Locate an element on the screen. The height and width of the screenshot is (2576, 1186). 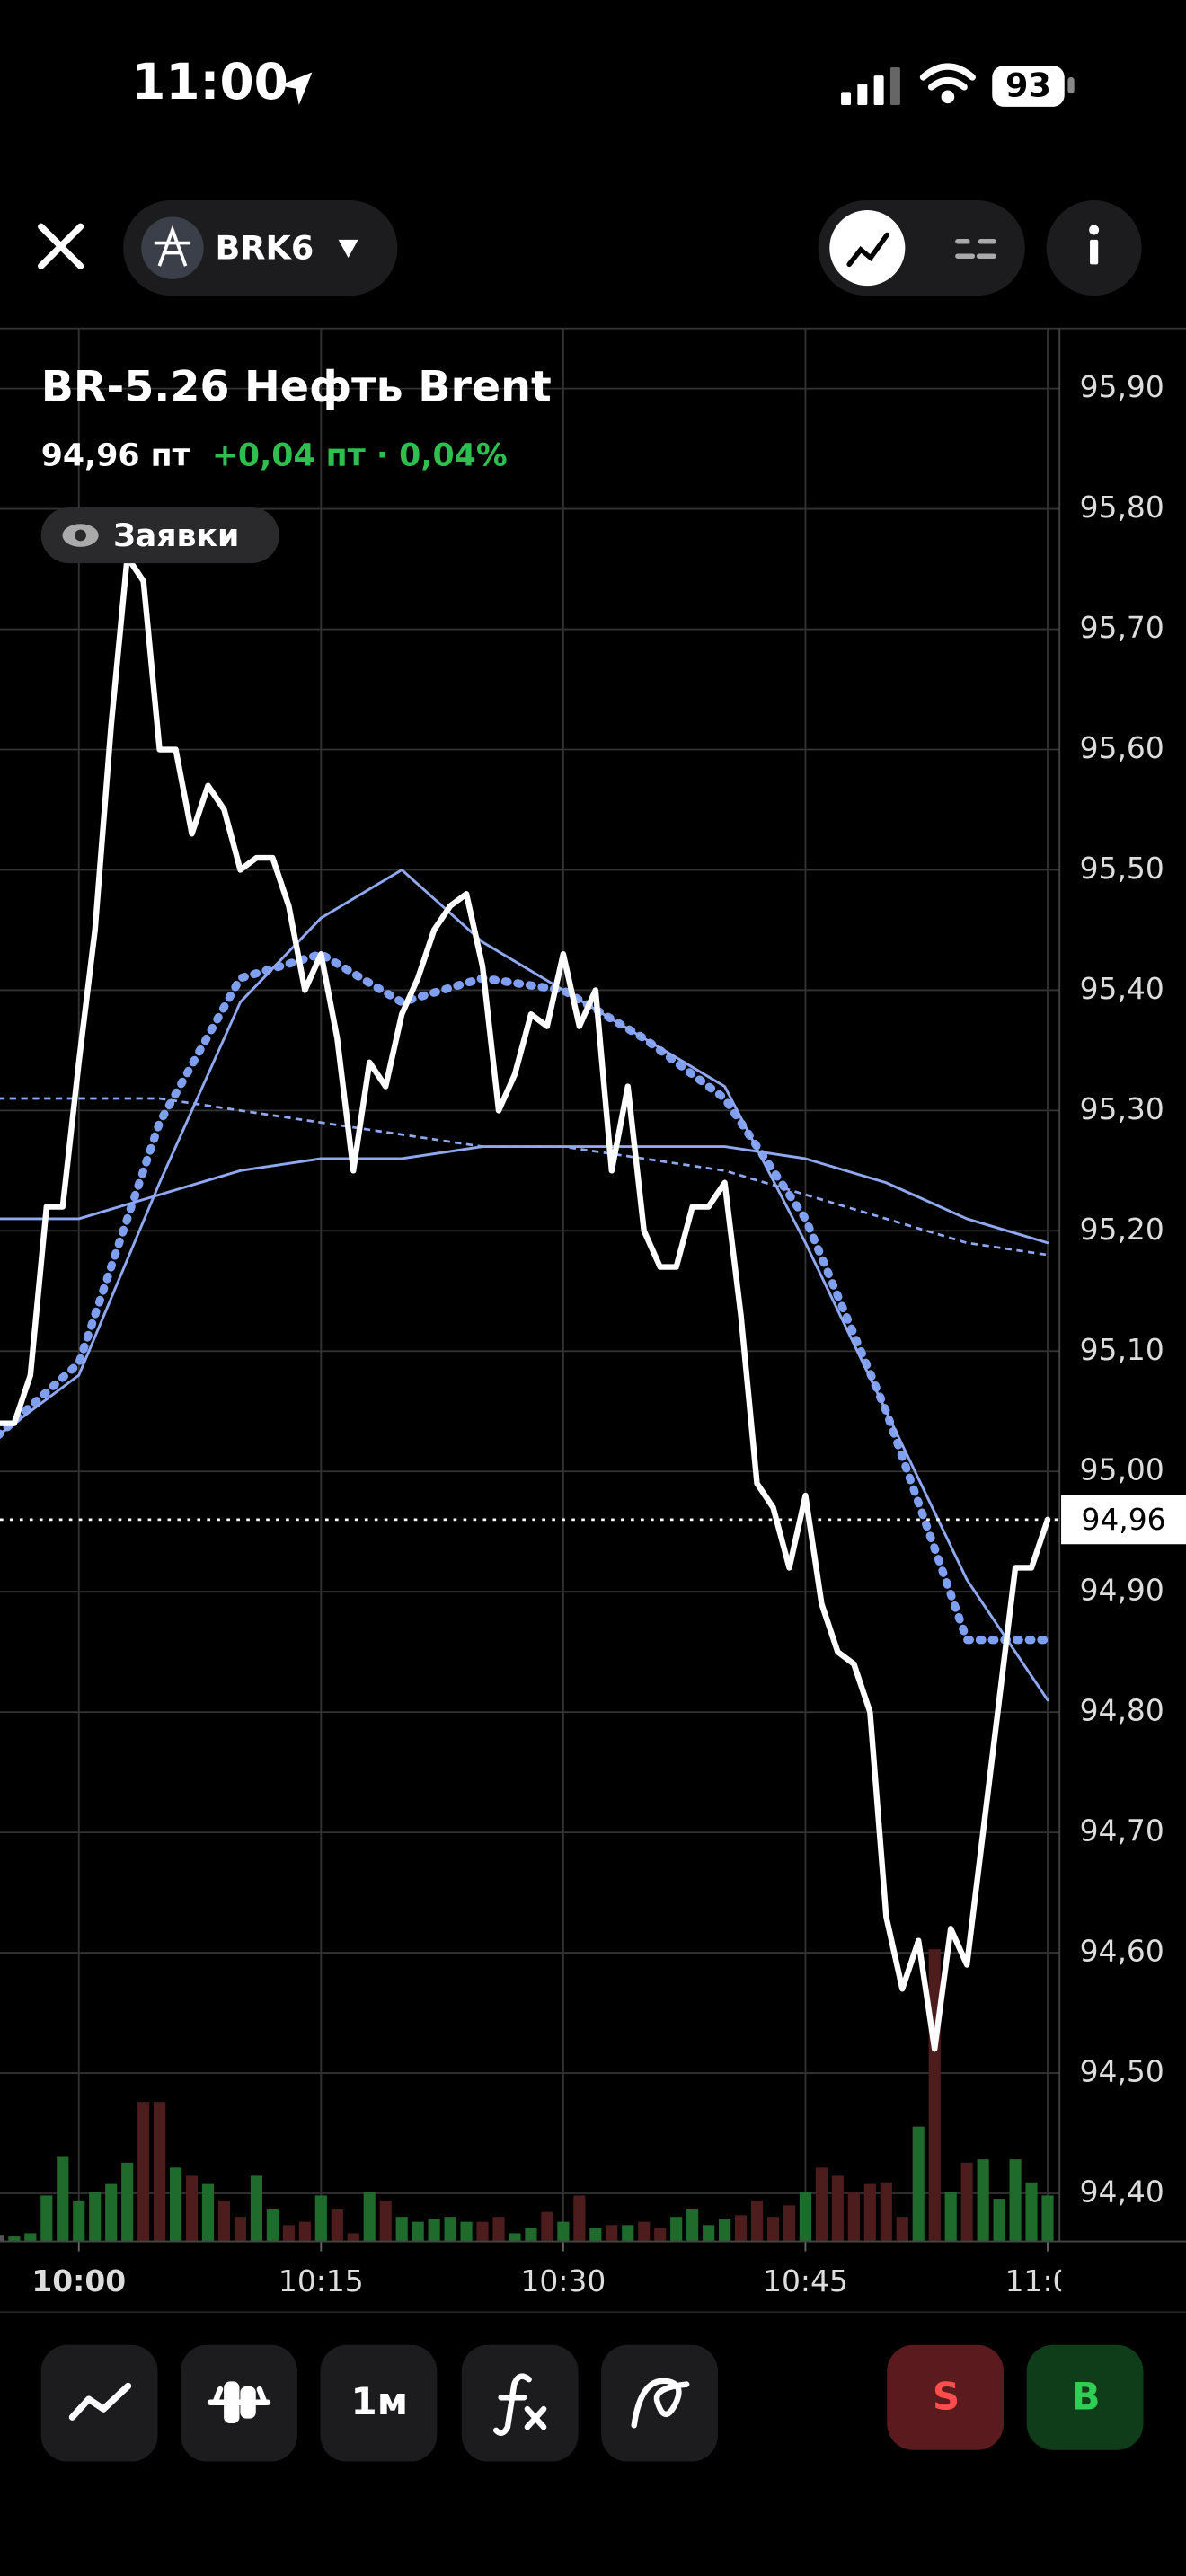
location-icon is located at coordinates (296, 89).